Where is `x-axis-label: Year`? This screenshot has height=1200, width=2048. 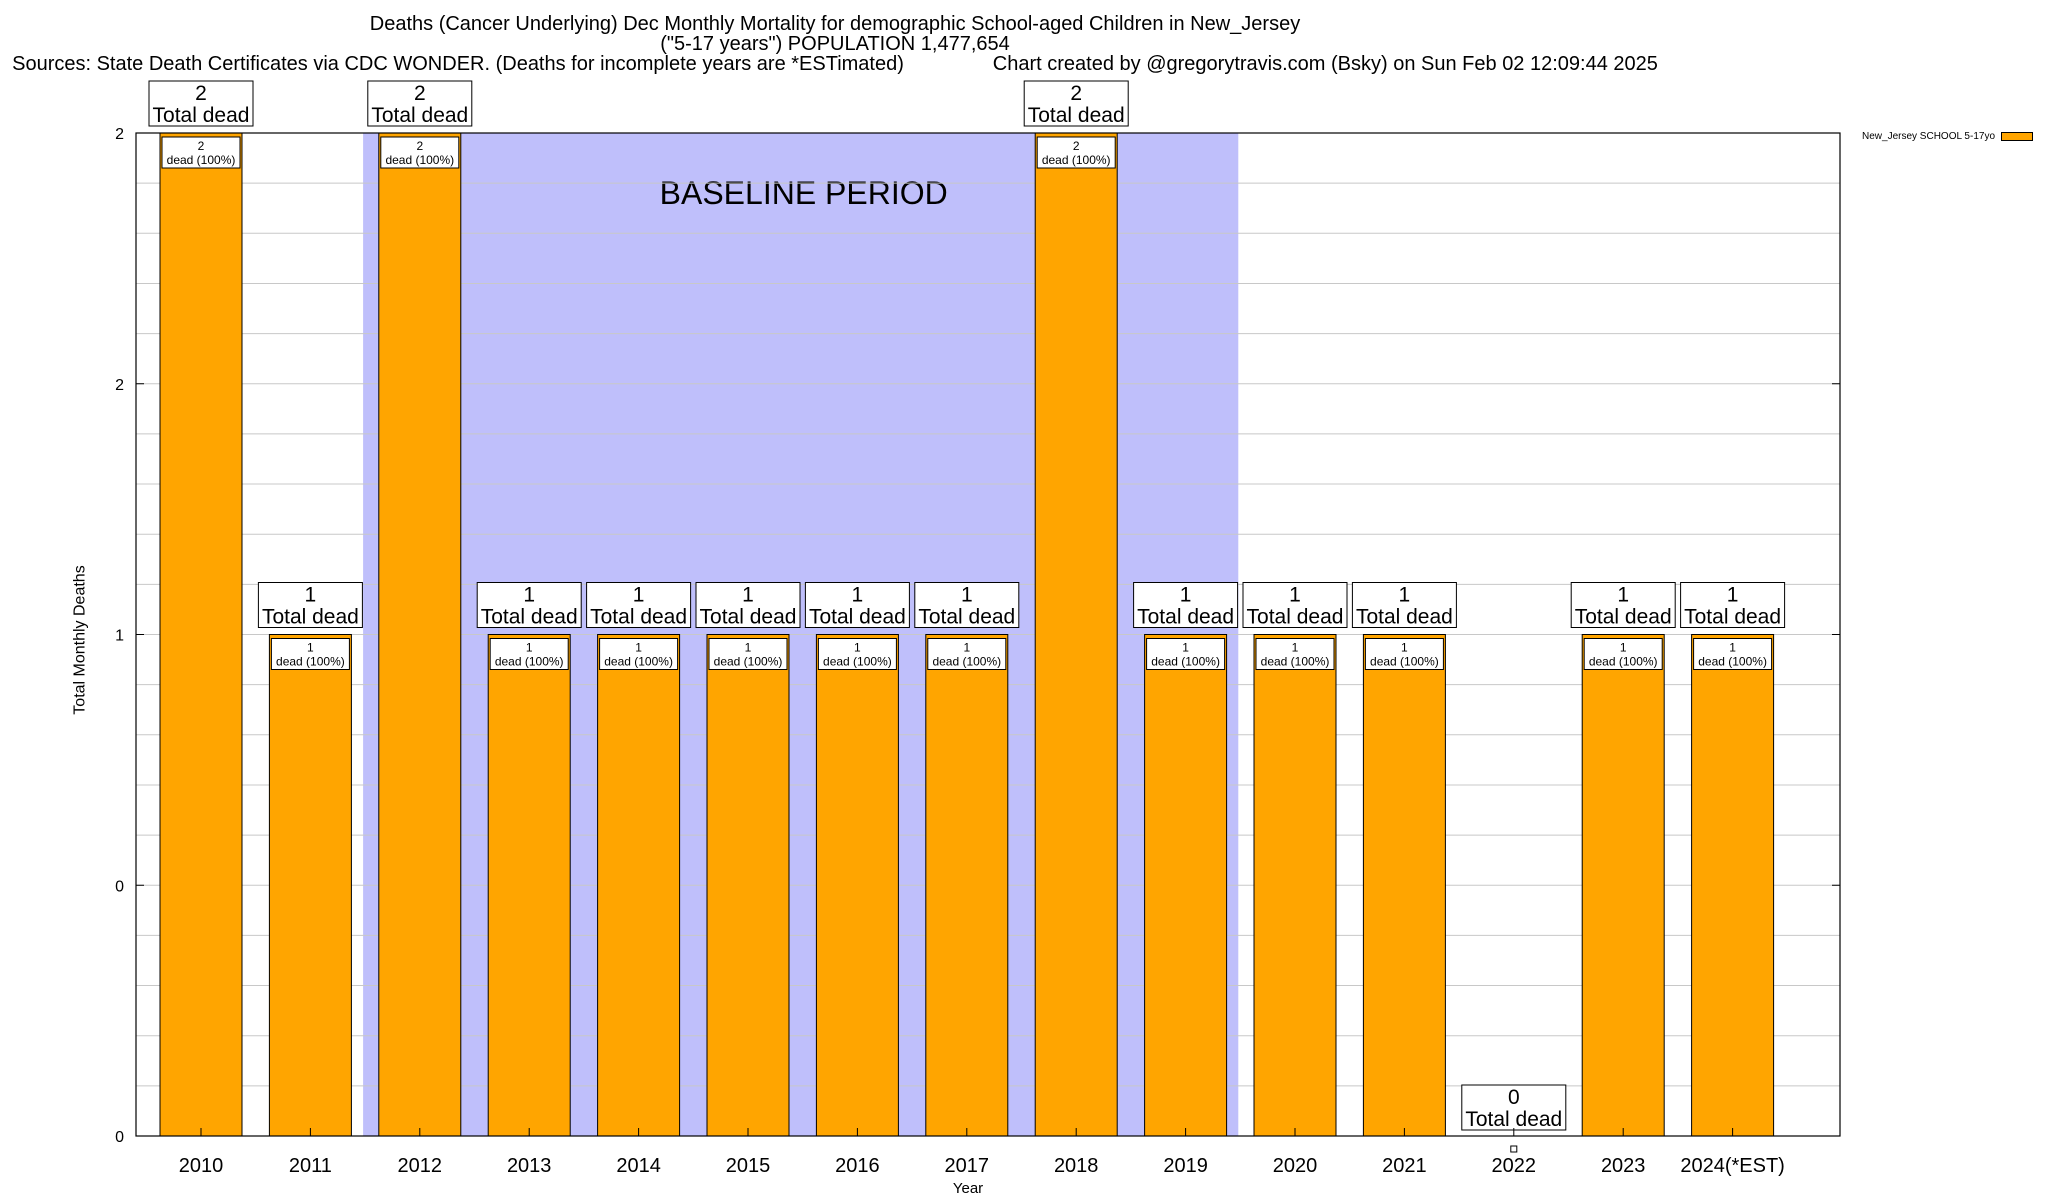 x-axis-label: Year is located at coordinates (968, 1188).